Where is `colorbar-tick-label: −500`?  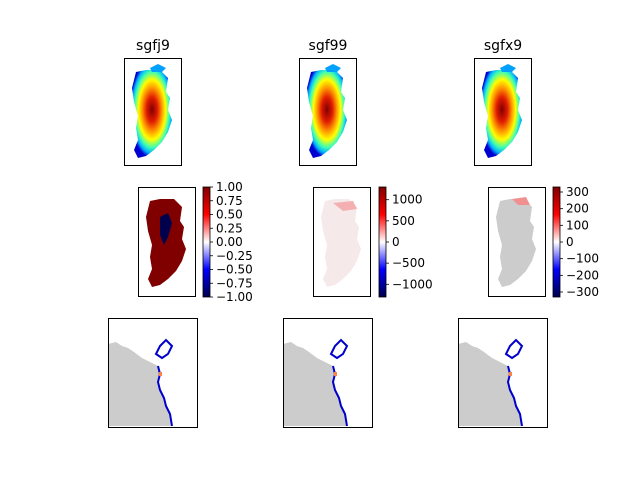 colorbar-tick-label: −500 is located at coordinates (408, 263).